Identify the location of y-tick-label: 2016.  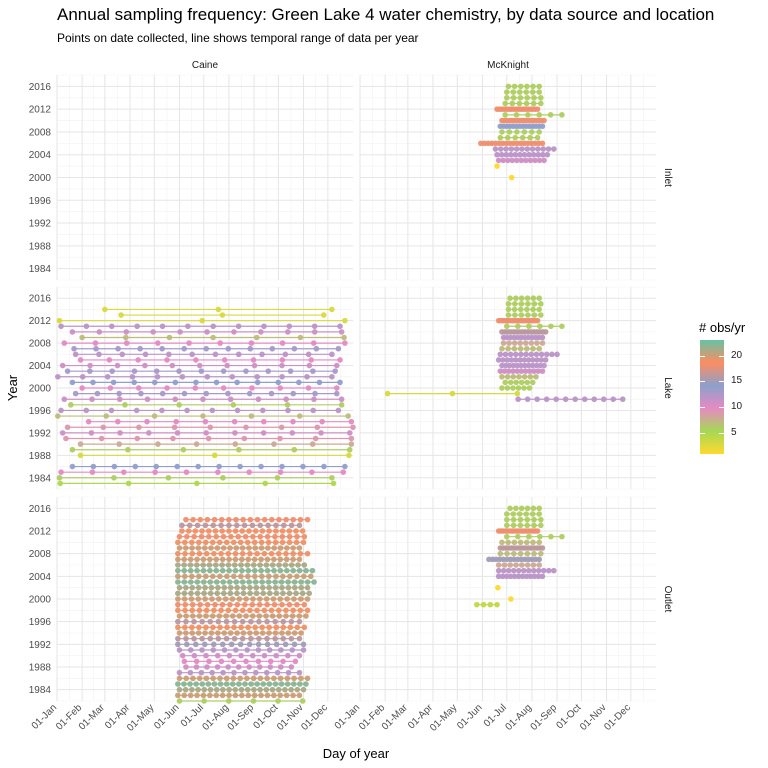
(40, 509).